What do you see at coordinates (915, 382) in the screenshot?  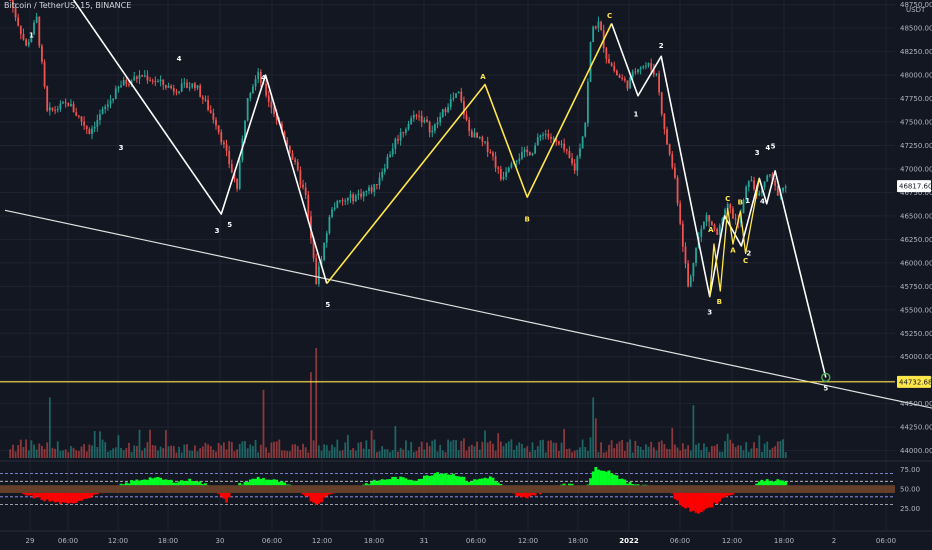 I see `level-badge-text: 44732.68` at bounding box center [915, 382].